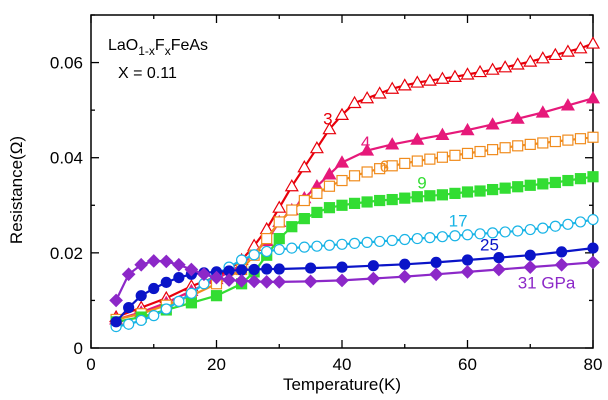  Describe the element at coordinates (342, 364) in the screenshot. I see `x-tick-label: 40` at that location.